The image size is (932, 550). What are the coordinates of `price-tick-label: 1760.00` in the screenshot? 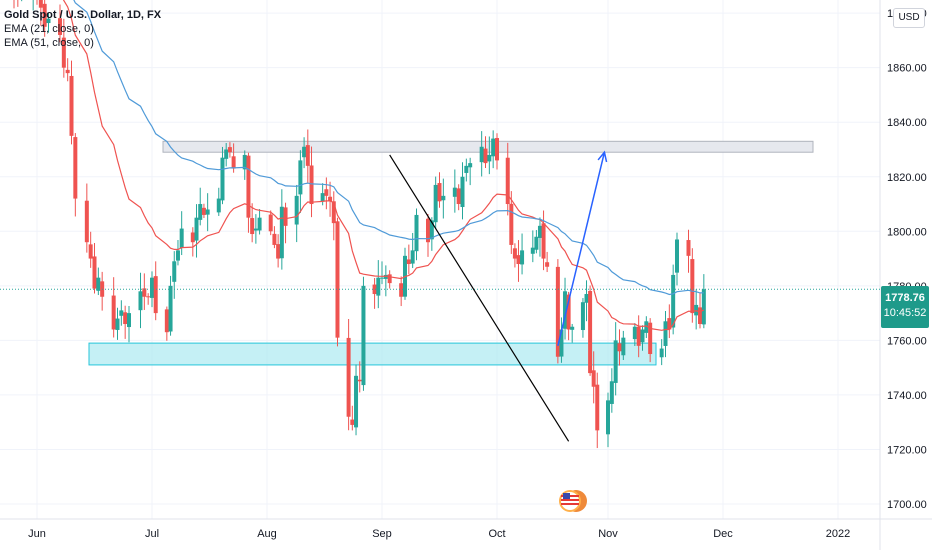 It's located at (907, 341).